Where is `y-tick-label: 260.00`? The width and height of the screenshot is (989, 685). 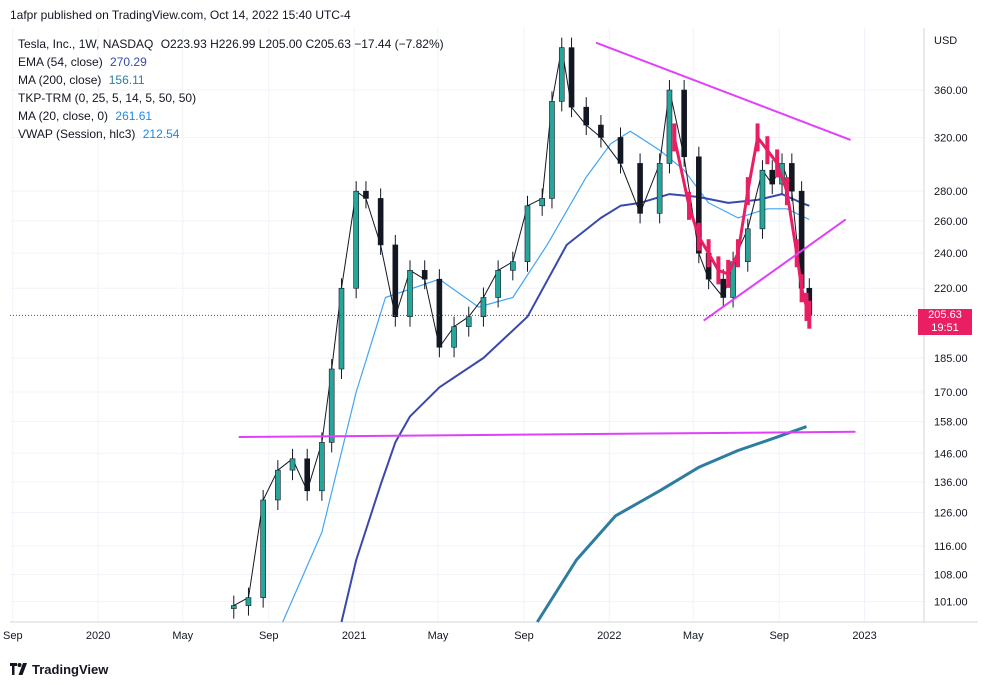 y-tick-label: 260.00 is located at coordinates (951, 222).